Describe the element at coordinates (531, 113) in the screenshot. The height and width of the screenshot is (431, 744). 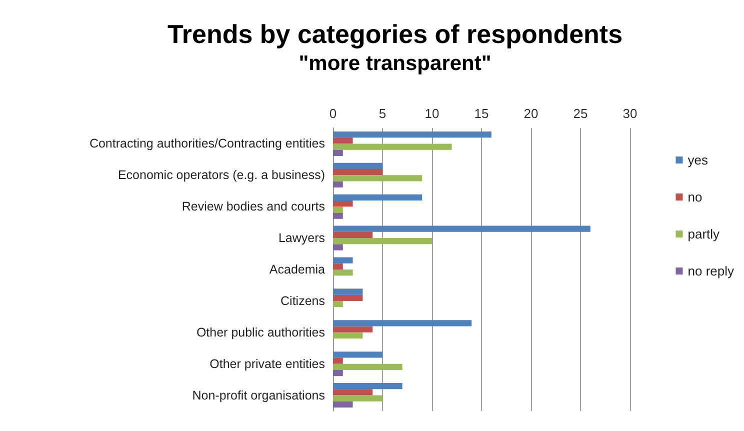
I see `x-tick-label: 20` at that location.